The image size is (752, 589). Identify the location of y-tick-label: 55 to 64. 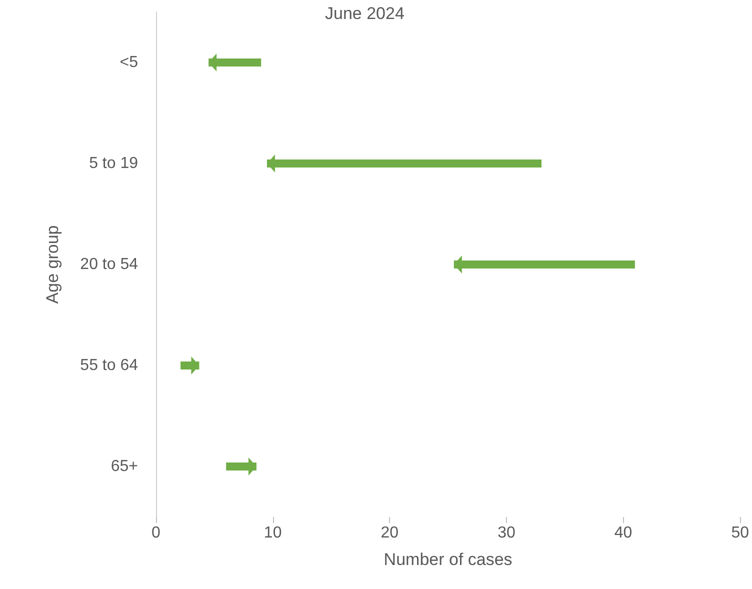
(109, 365).